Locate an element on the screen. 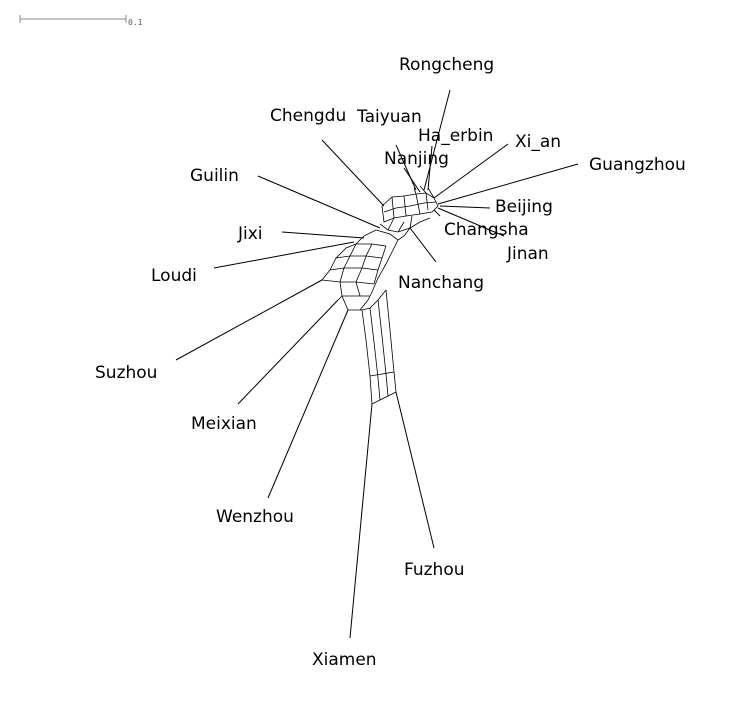  label-taiyuan: Taiyuan is located at coordinates (389, 117).